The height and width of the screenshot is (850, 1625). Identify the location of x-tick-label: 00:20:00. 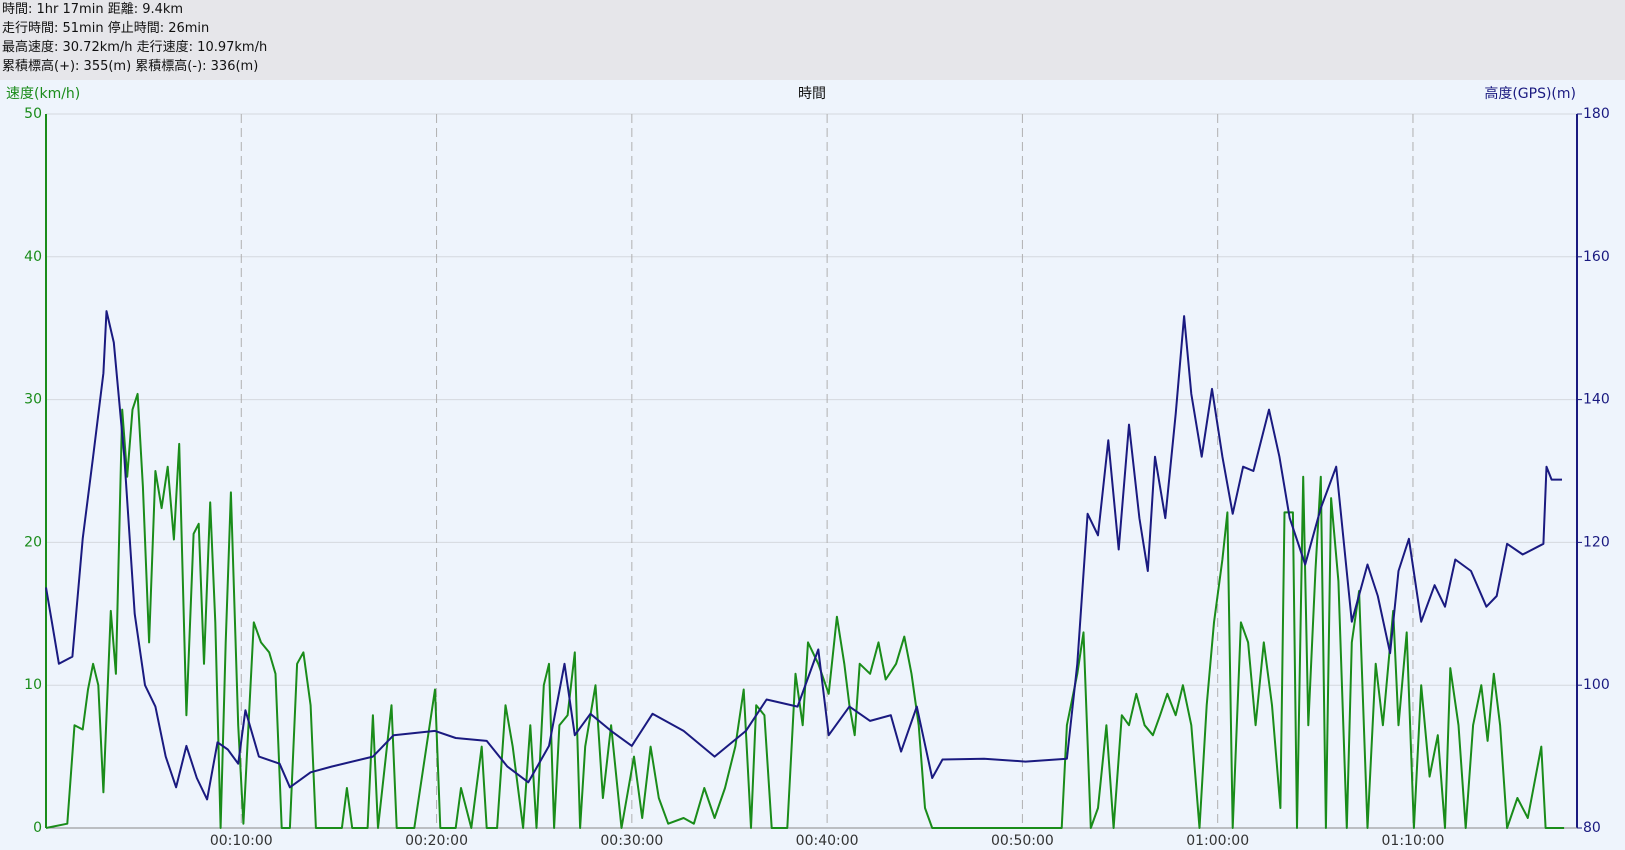
(436, 841).